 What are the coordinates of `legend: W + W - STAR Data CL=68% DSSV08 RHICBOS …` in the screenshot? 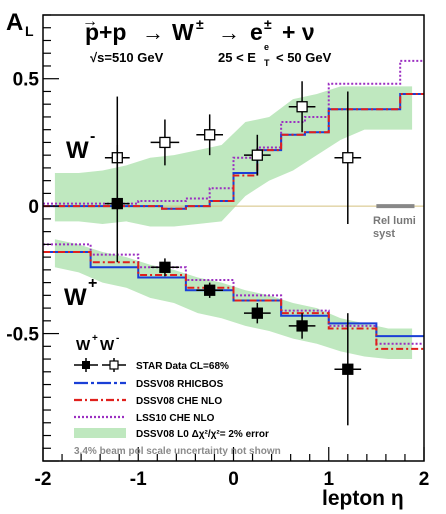 It's located at (177, 395).